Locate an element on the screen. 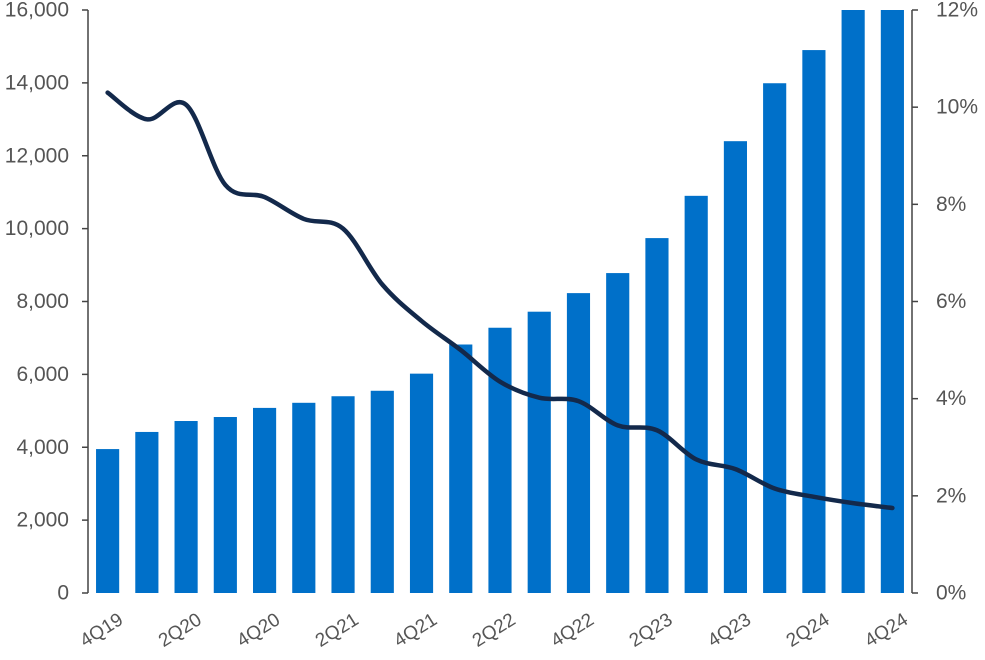  left-tick-label: 14,000 is located at coordinates (37, 82).